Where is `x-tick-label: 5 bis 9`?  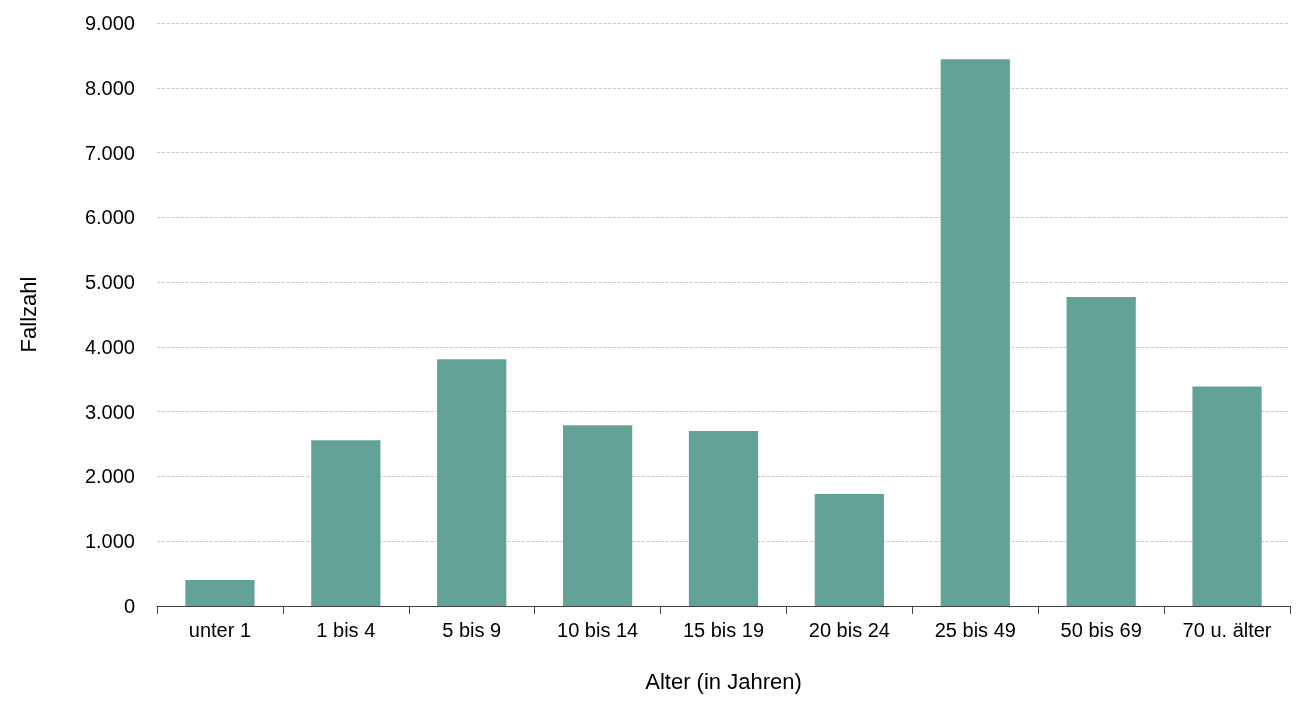
x-tick-label: 5 bis 9 is located at coordinates (472, 630).